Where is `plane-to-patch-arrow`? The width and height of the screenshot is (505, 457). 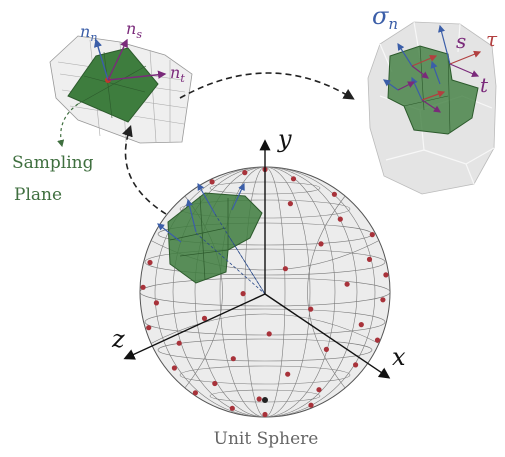 plane-to-patch-arrow is located at coordinates (267, 86).